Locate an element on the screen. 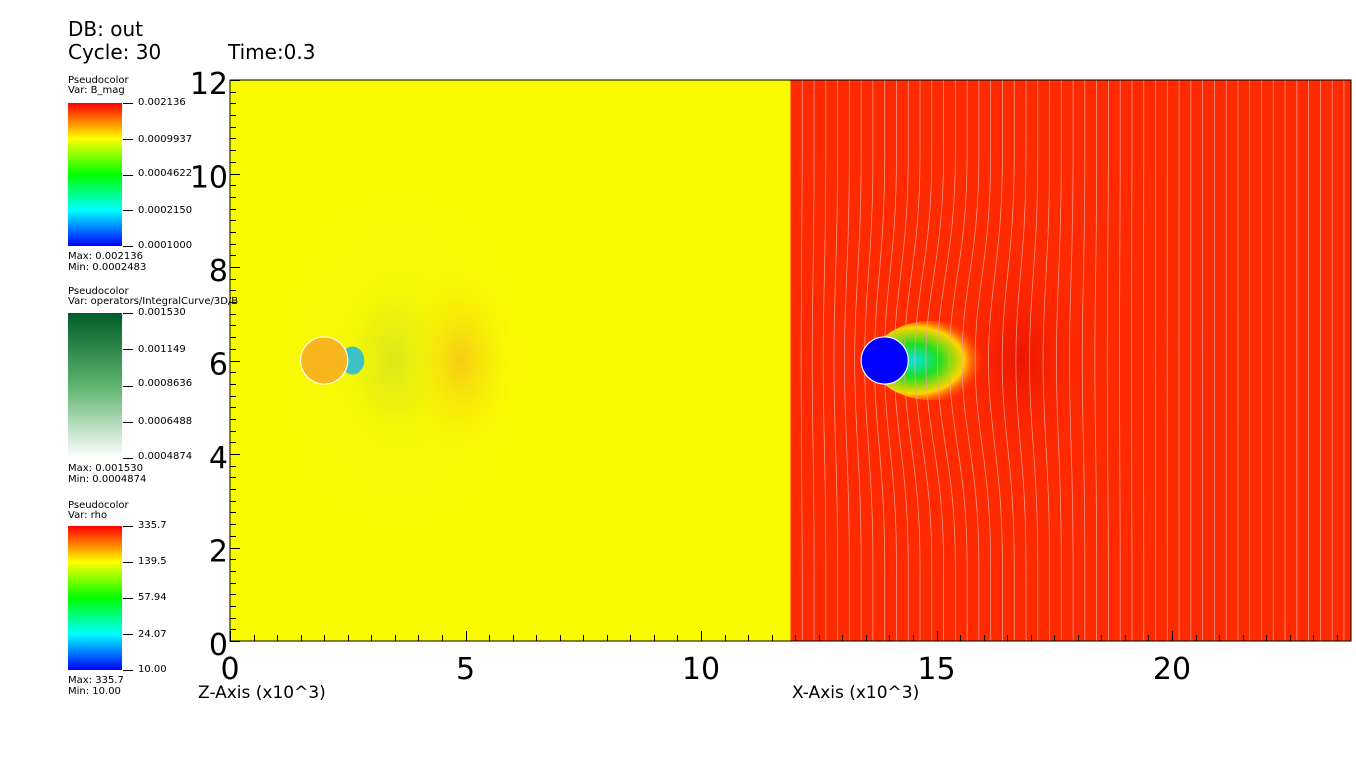  y-tick-label: 2 is located at coordinates (218, 552).